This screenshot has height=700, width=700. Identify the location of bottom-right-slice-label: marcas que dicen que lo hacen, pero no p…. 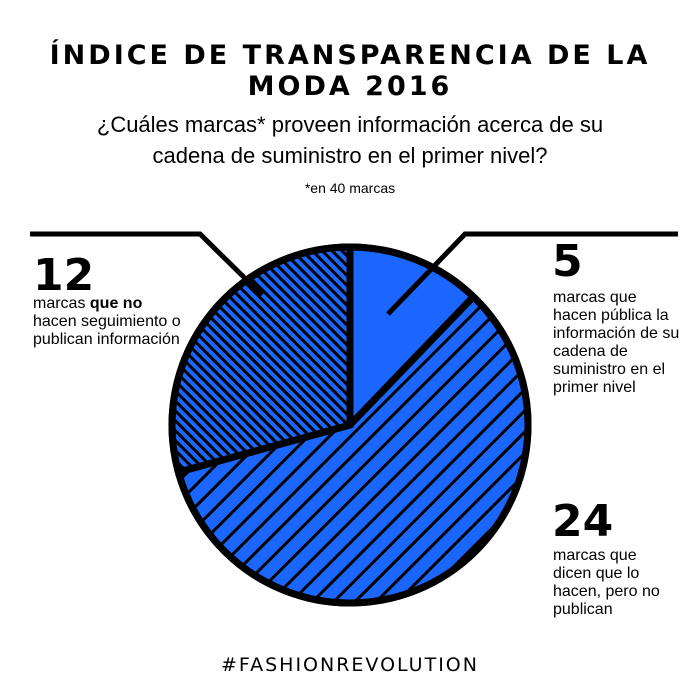
(606, 582).